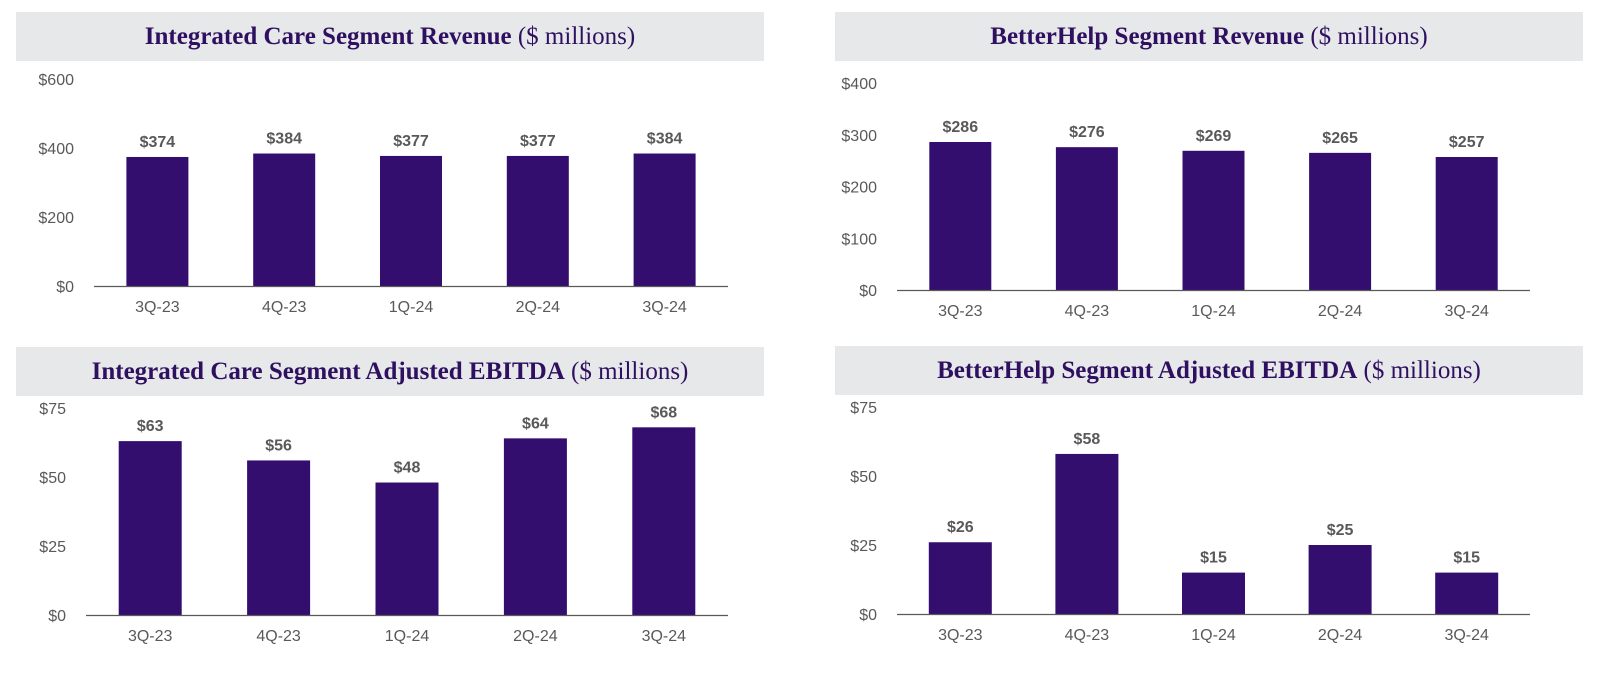 The image size is (1600, 673). I want to click on y-tick-label: $300, so click(859, 136).